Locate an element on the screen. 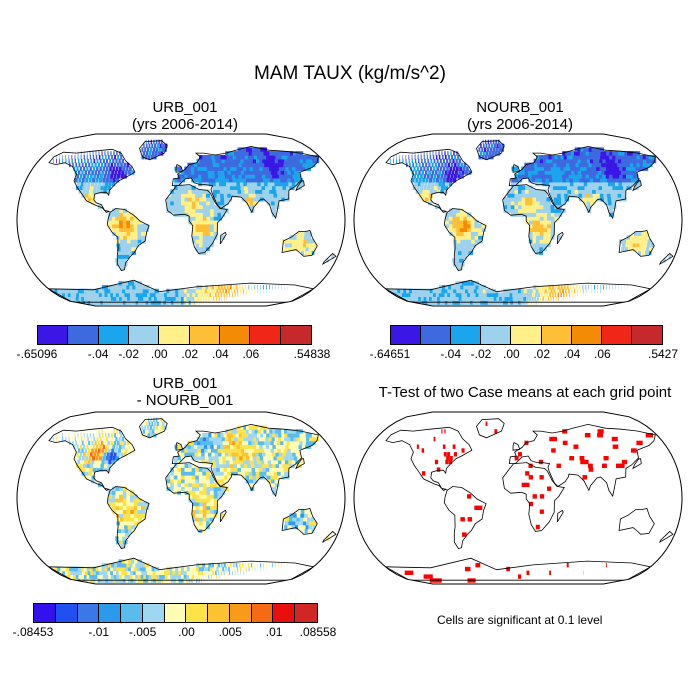 The image size is (700, 700). map-border is located at coordinates (518, 498).